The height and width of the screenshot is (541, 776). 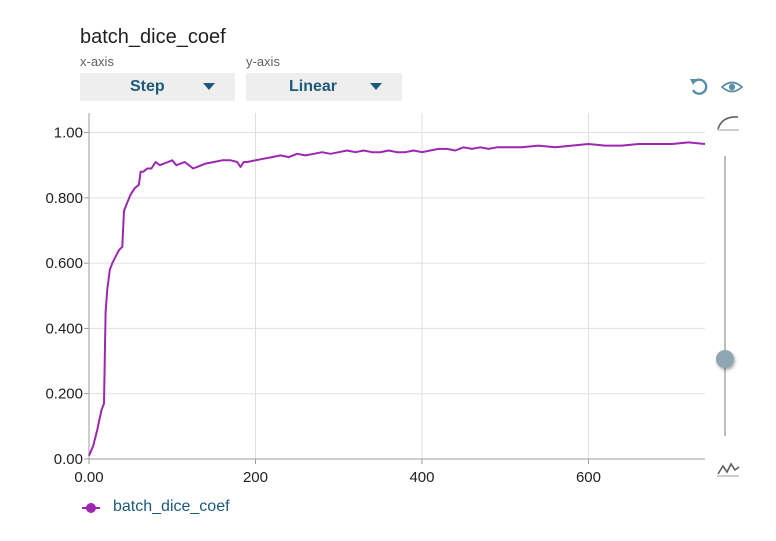 What do you see at coordinates (699, 89) in the screenshot?
I see `reset-icon` at bounding box center [699, 89].